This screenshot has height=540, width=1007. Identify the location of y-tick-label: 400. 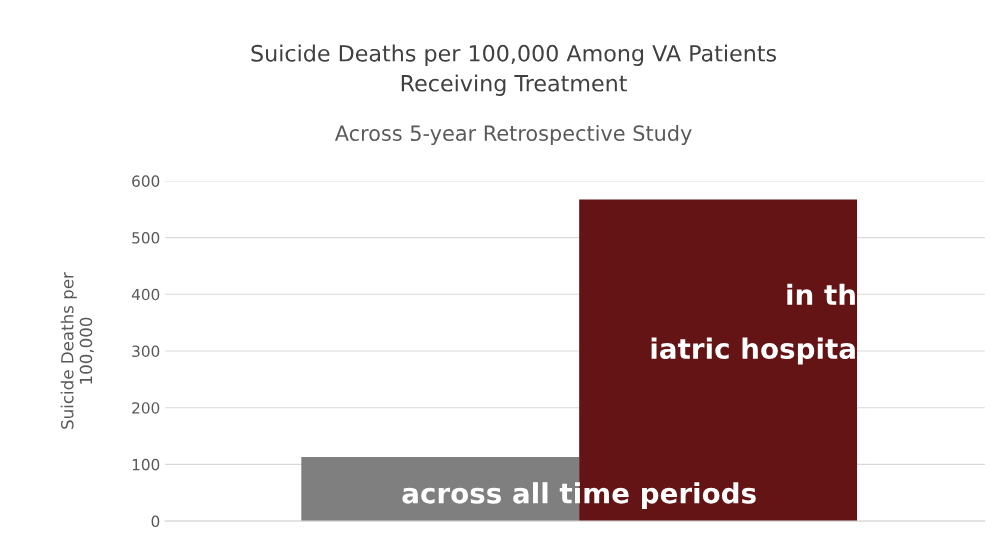
(145, 294).